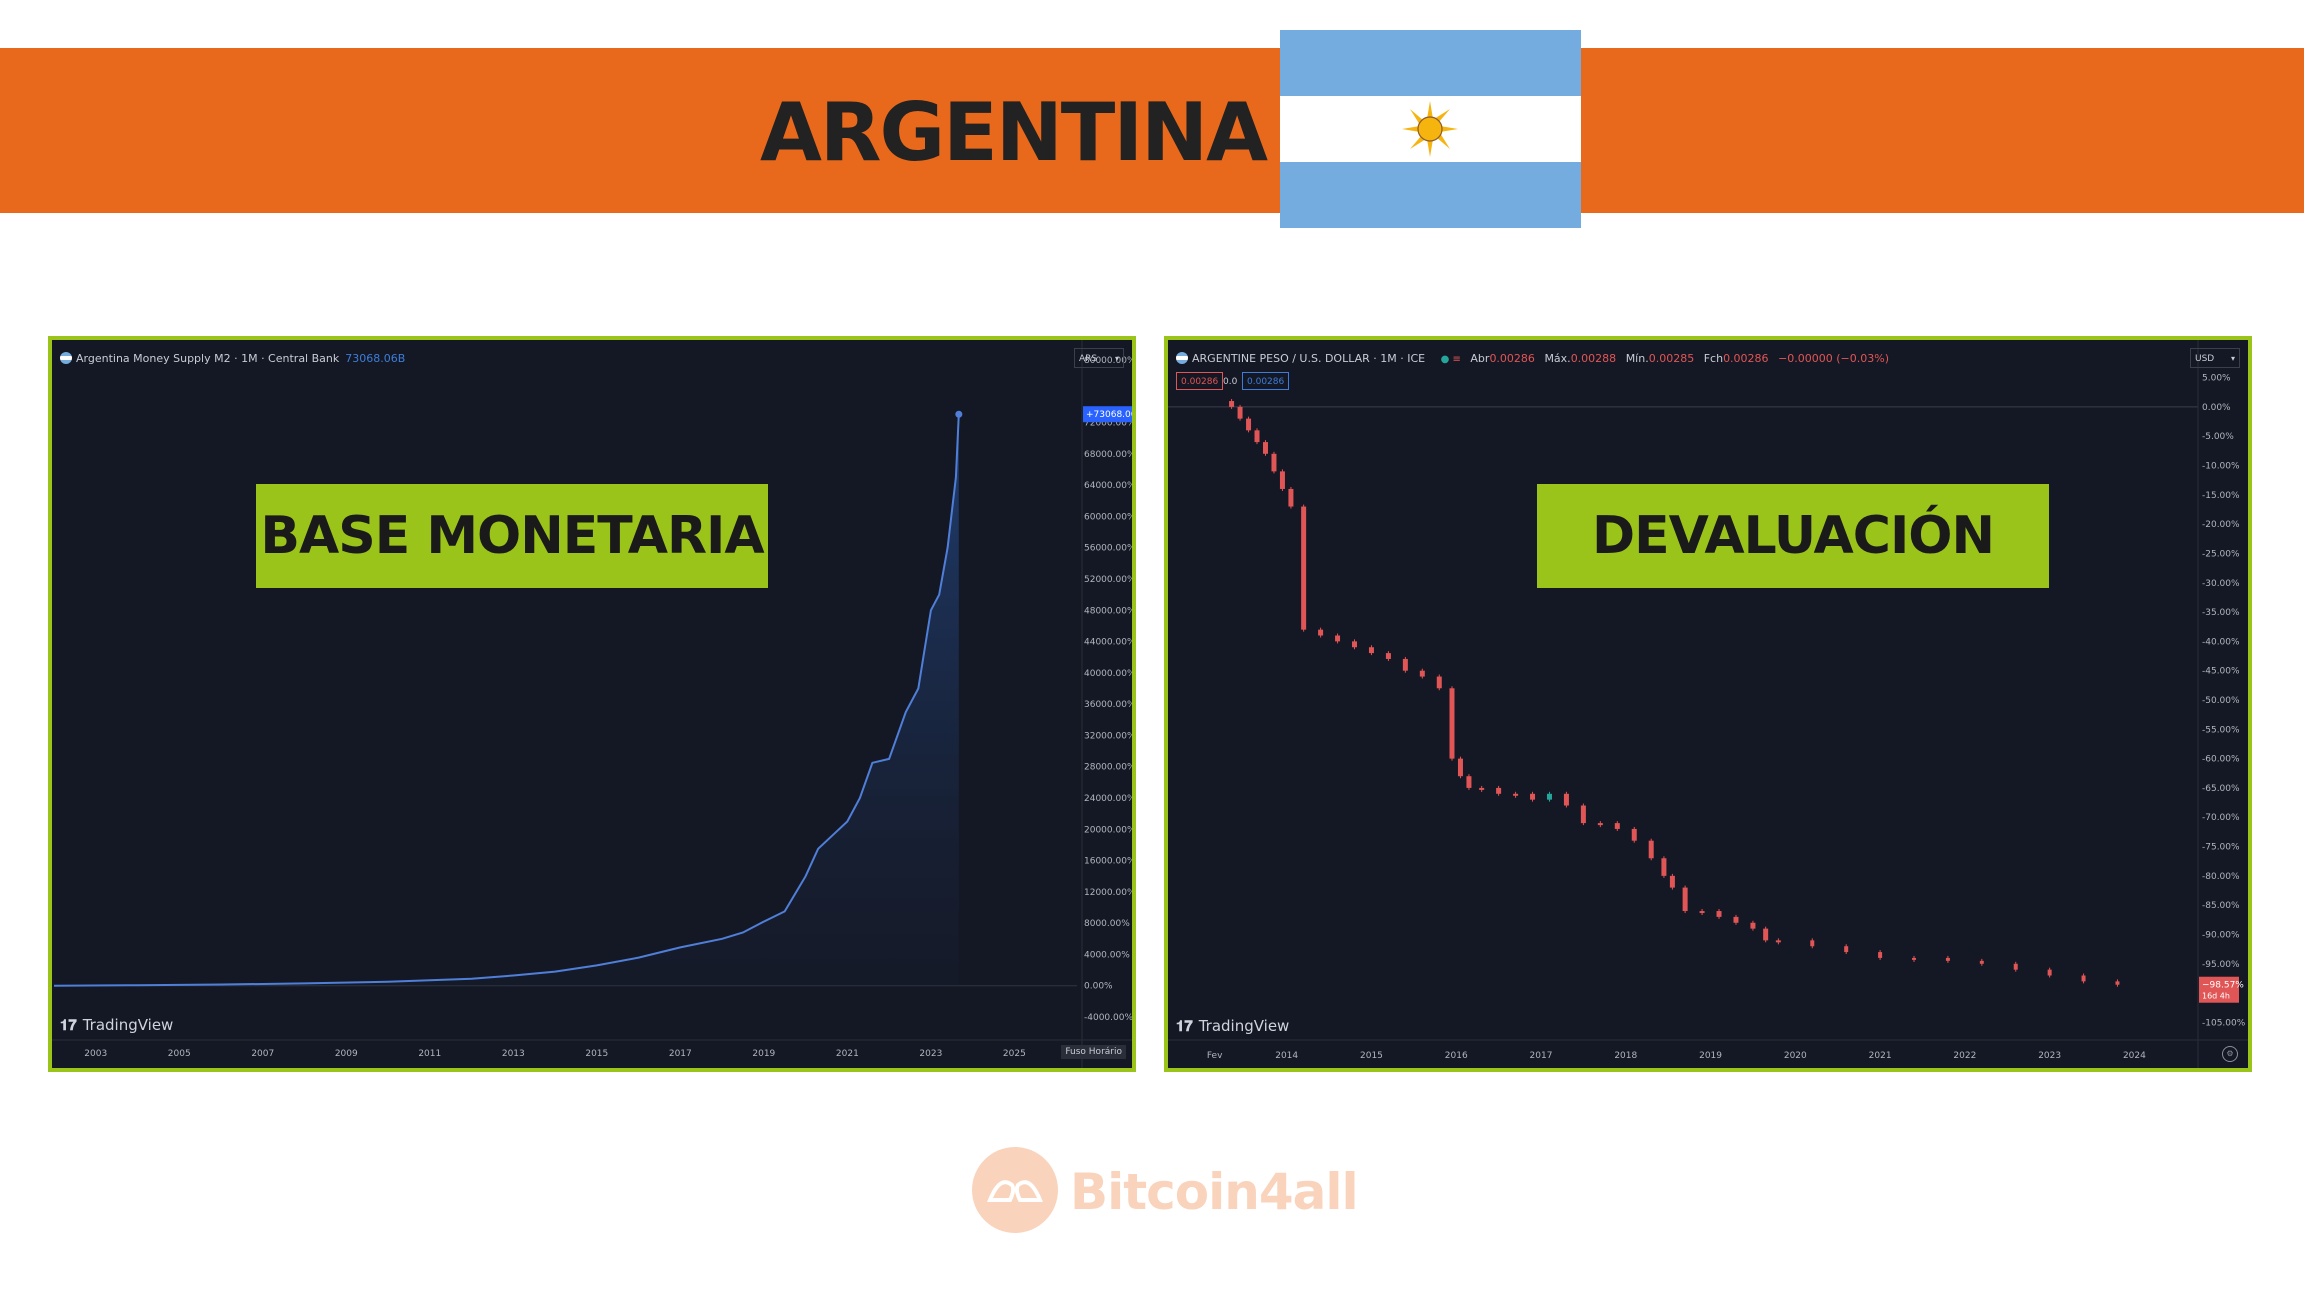 The image size is (2304, 1296). Describe the element at coordinates (1671, 358) in the screenshot. I see `ohlc-low-value: 0.00285` at that location.